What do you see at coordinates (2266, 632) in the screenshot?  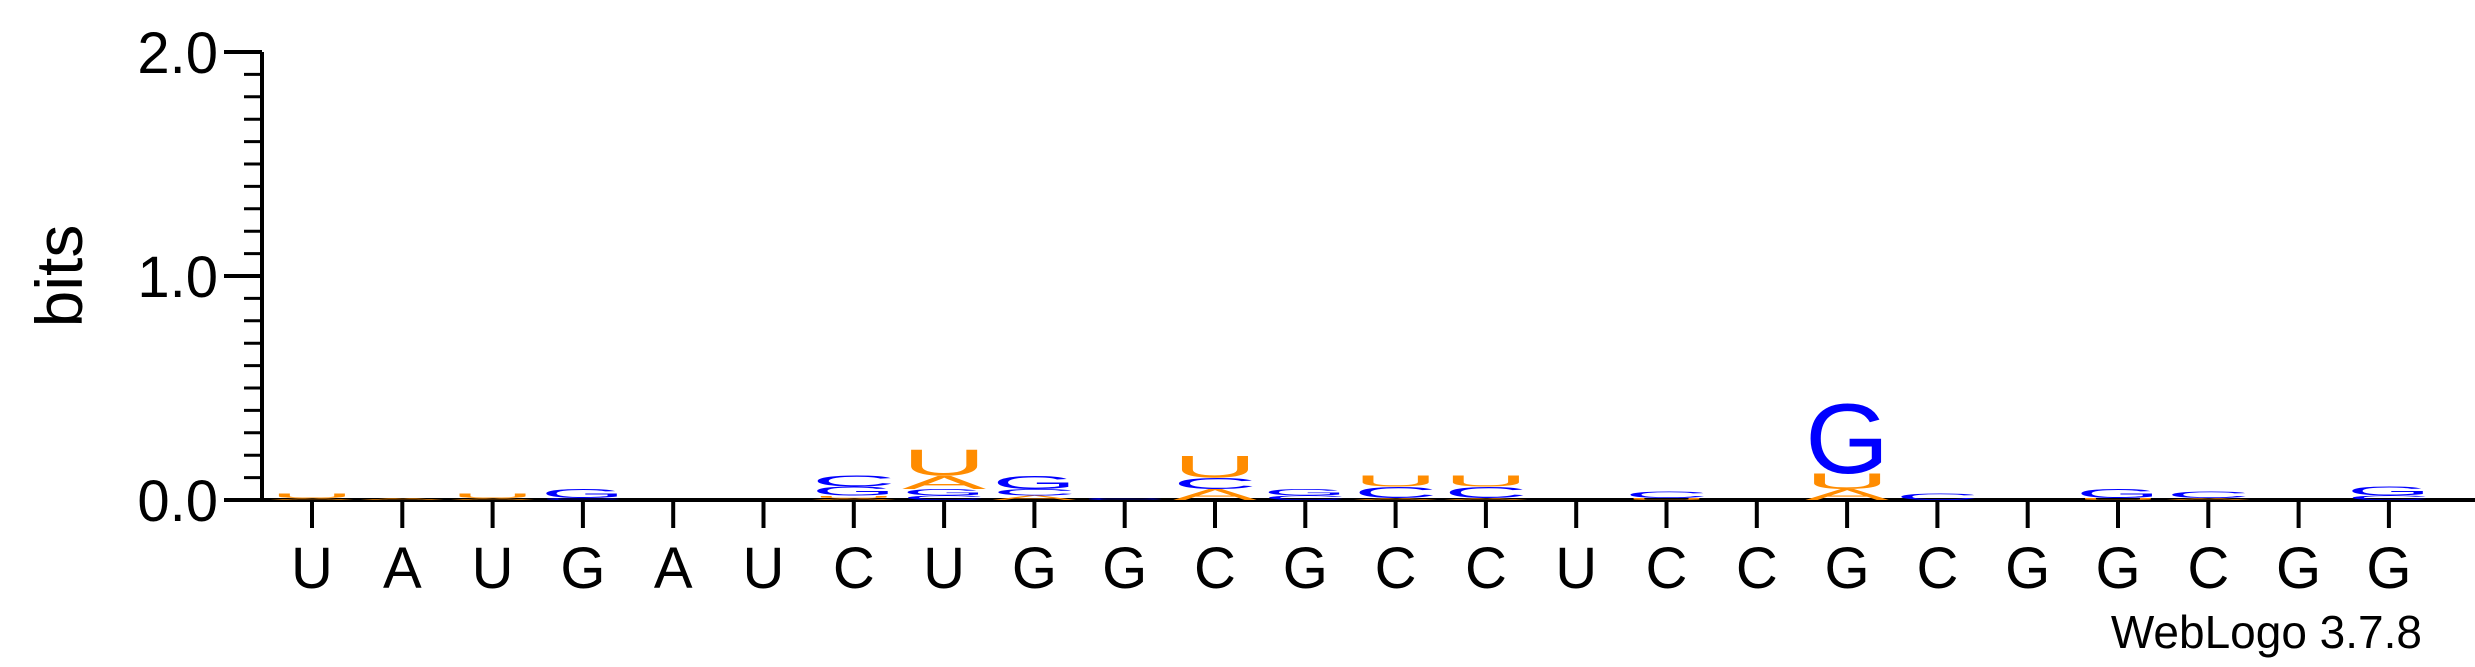 I see `footnote: WebLogo 3.7.8` at bounding box center [2266, 632].